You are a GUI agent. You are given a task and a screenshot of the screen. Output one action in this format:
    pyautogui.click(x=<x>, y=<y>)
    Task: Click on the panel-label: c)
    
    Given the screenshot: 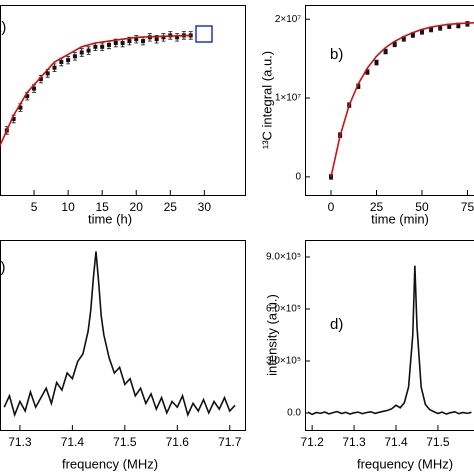 What is the action you would take?
    pyautogui.click(x=3, y=267)
    